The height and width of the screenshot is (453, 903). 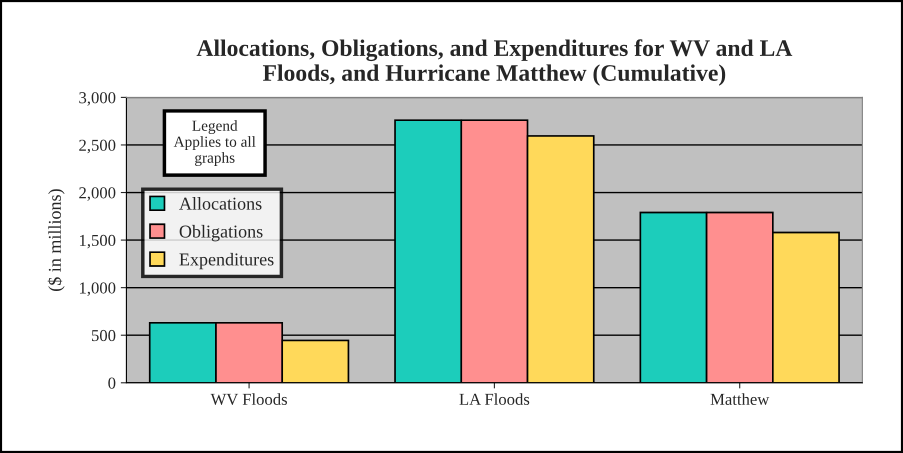 What do you see at coordinates (97, 194) in the screenshot?
I see `y-tick-label: 2,000` at bounding box center [97, 194].